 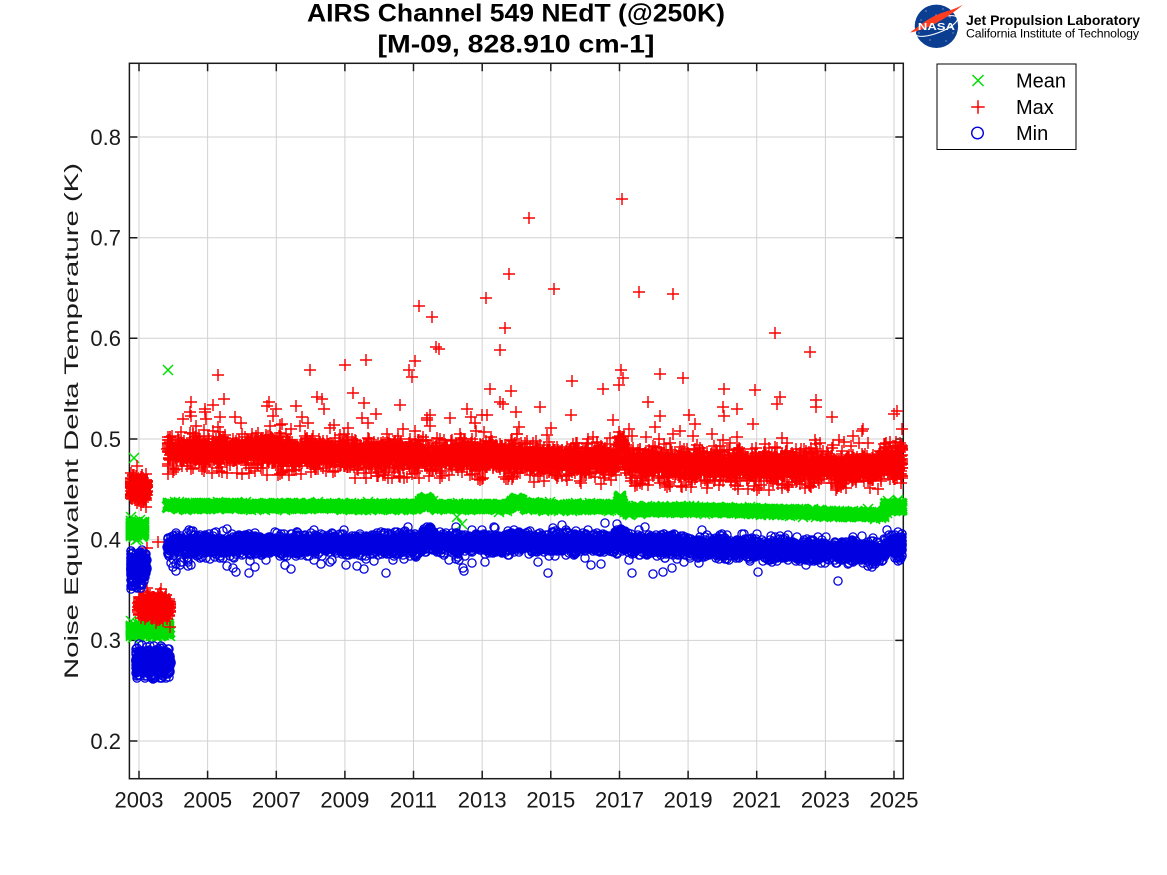 What do you see at coordinates (619, 800) in the screenshot?
I see `svg-text: 2017` at bounding box center [619, 800].